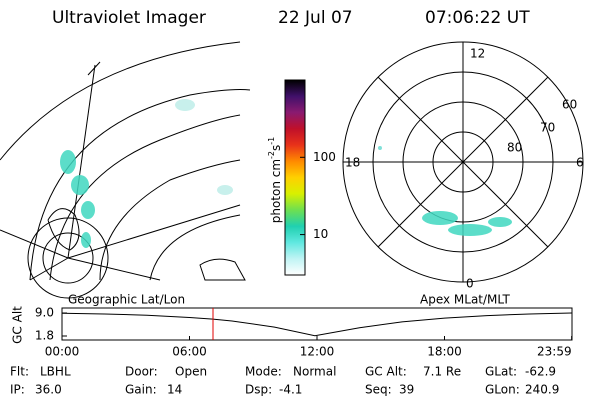 Image resolution: width=600 pixels, height=400 pixels. I want to click on status-label: Seq:, so click(378, 390).